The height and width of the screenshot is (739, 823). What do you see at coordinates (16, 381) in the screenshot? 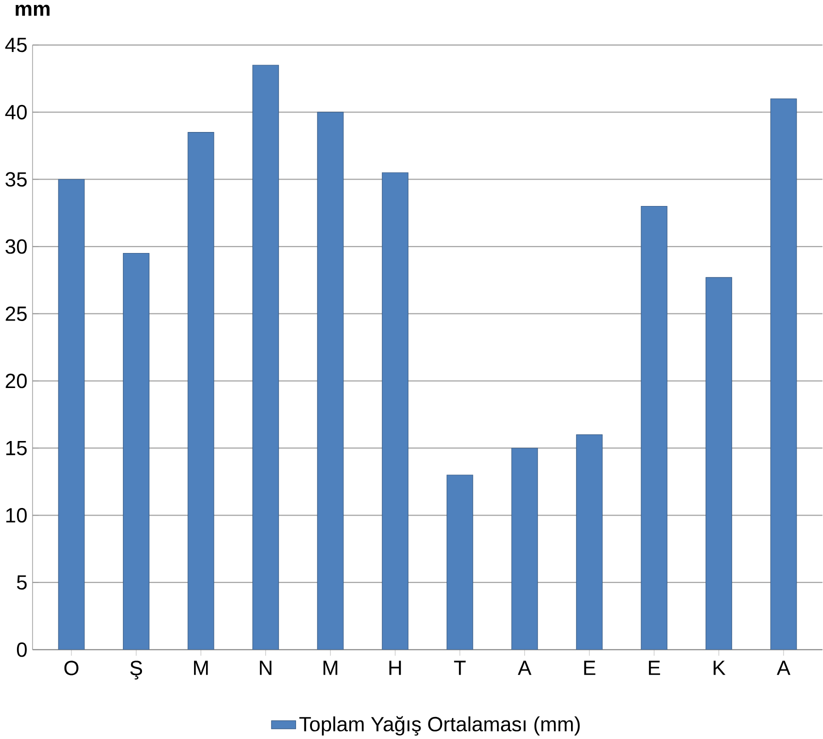
I see `y-tick-label: 20` at bounding box center [16, 381].